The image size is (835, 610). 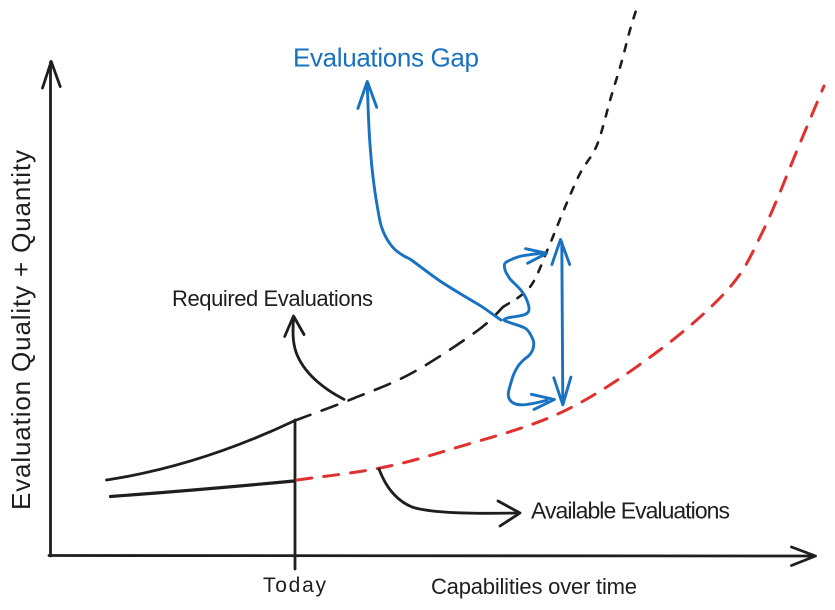 I want to click on svg-text: Available Evaluations, so click(x=630, y=510).